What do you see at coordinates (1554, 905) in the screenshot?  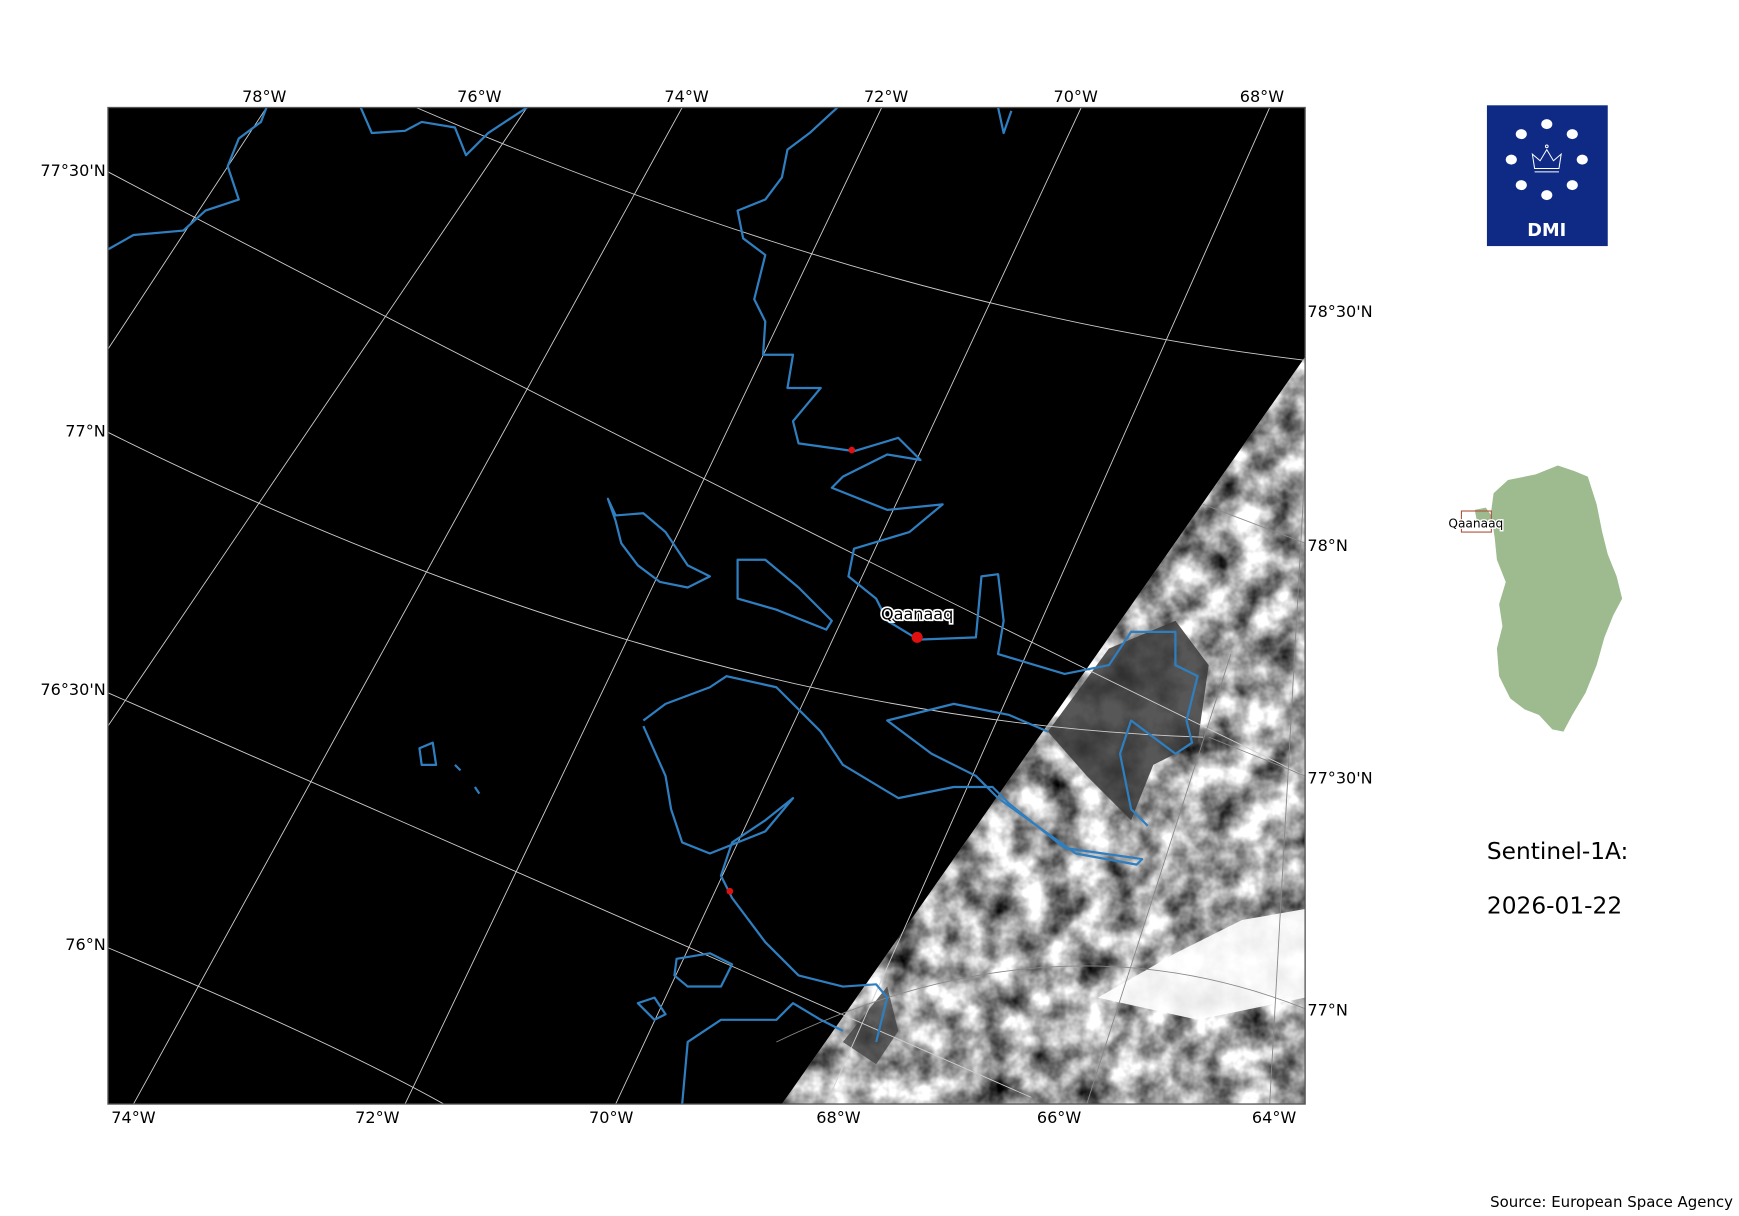 I see `acquisition-date: 2026-01-22` at bounding box center [1554, 905].